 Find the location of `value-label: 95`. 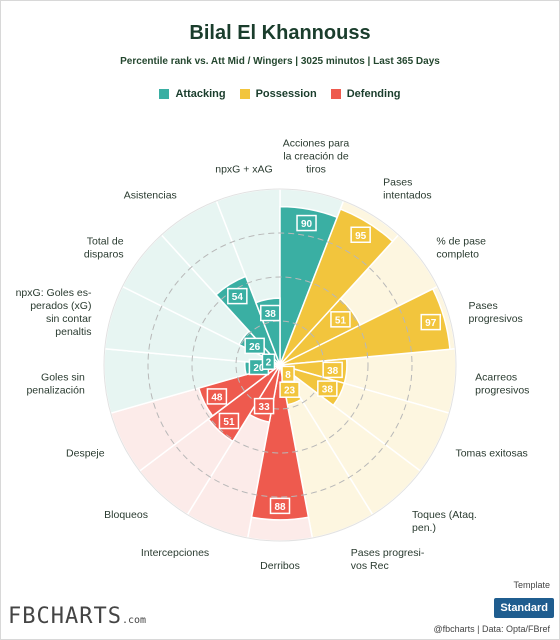

value-label: 95 is located at coordinates (361, 236).